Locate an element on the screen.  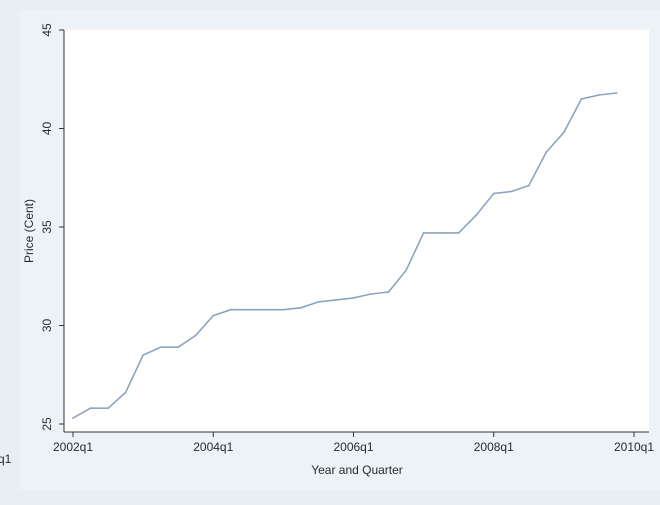
x-tick-label: 2010q1 is located at coordinates (634, 447).